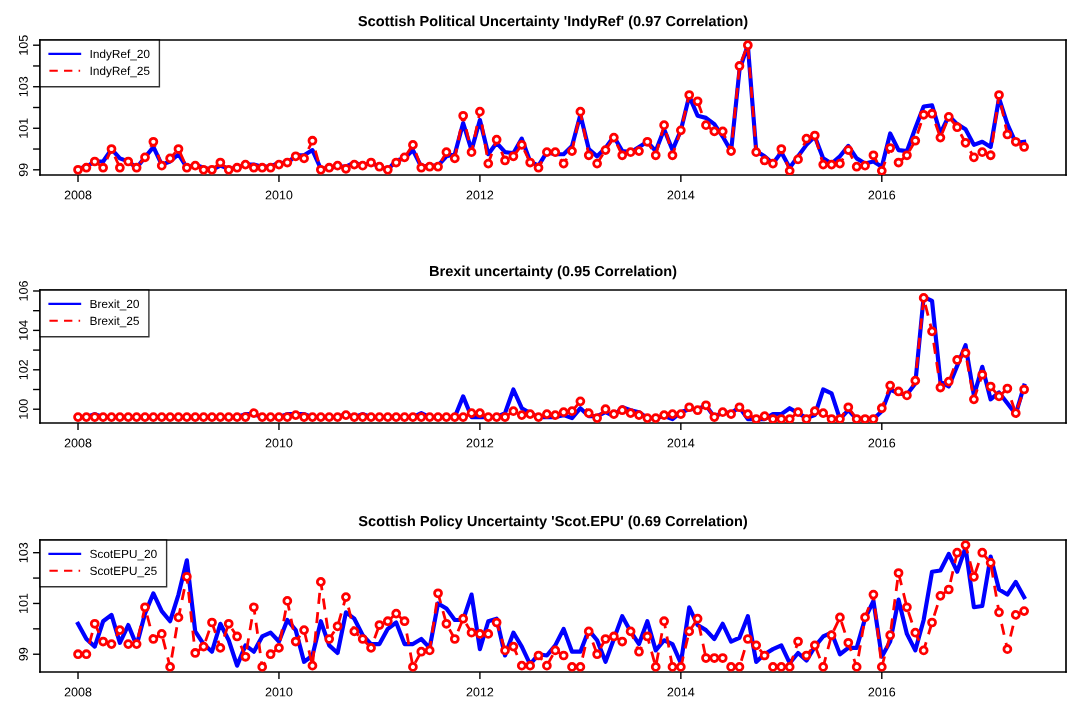 The image size is (1067, 701). I want to click on legend-label: ScotEPU_25, so click(123, 572).